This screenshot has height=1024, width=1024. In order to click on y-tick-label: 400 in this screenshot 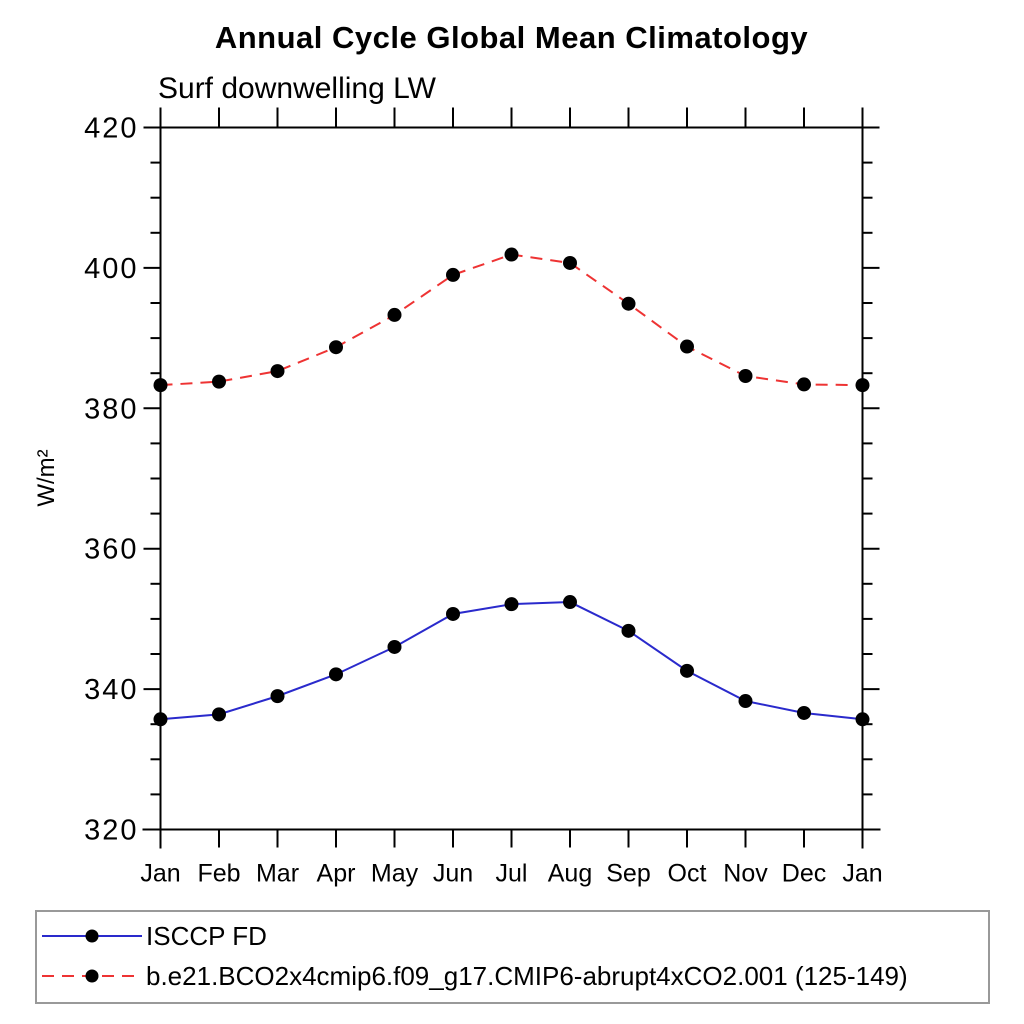, I will do `click(111, 269)`.